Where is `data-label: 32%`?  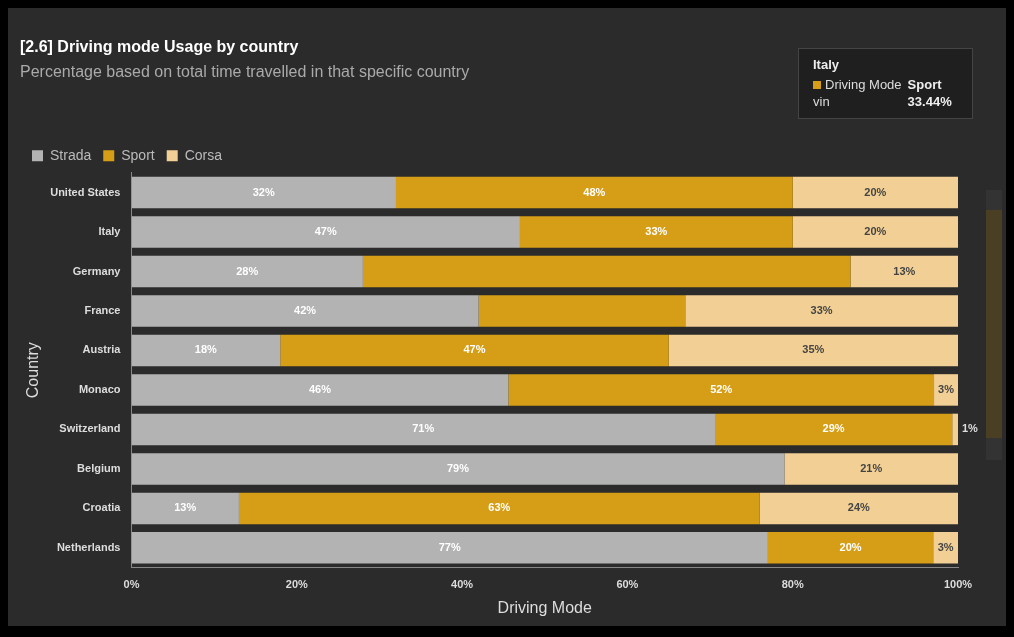
data-label: 32% is located at coordinates (263, 191).